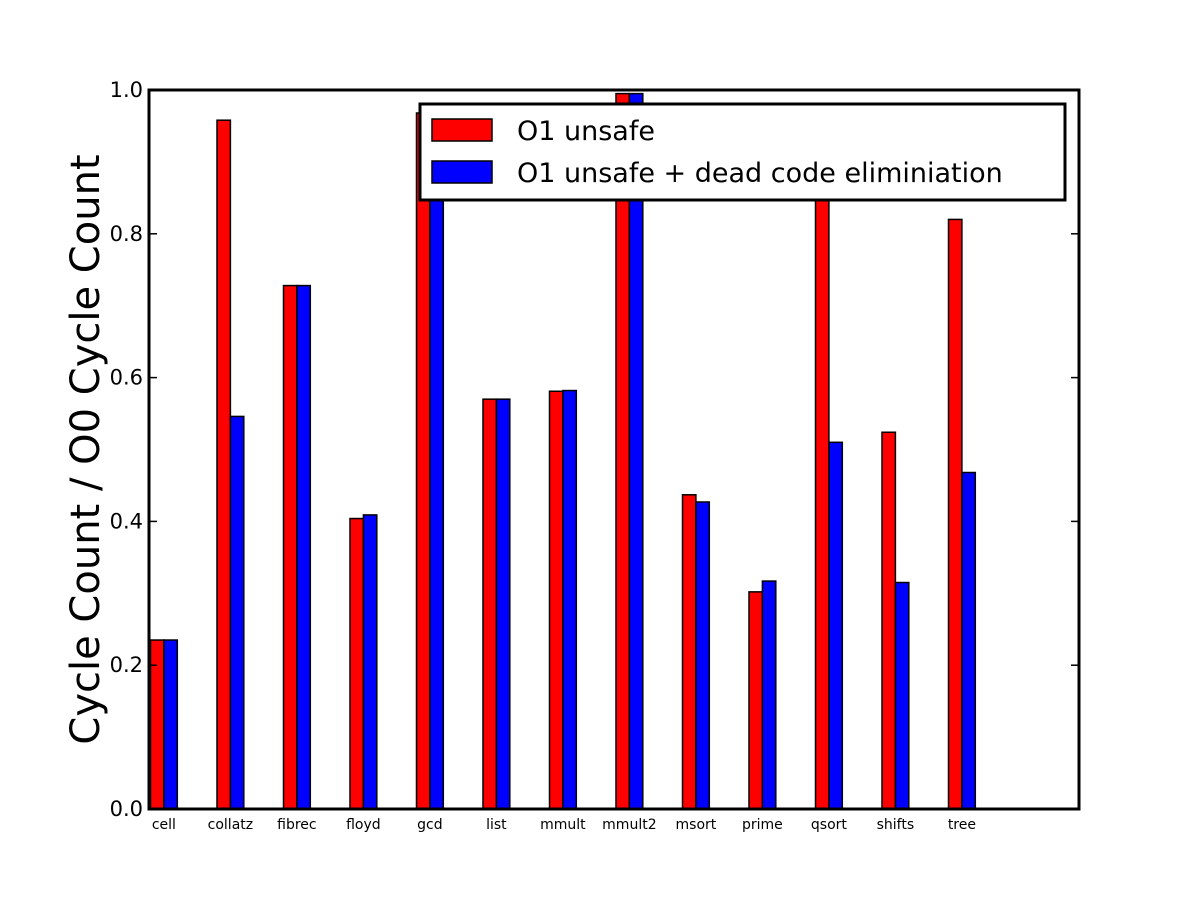  I want to click on x-tick-label-gcd: gcd, so click(429, 825).